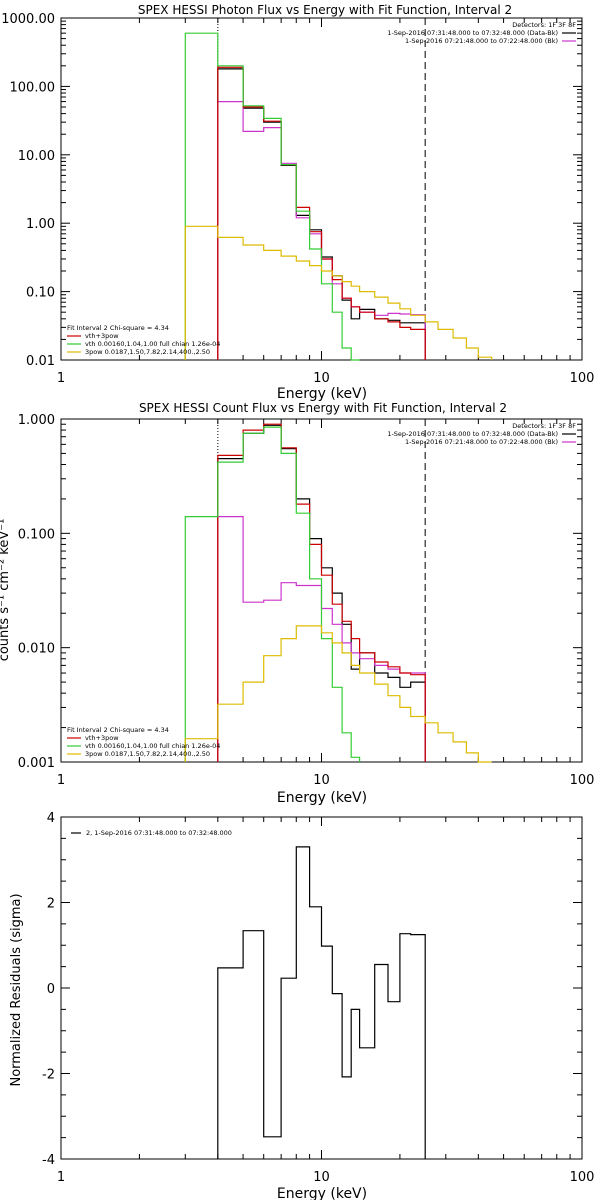 The width and height of the screenshot is (600, 1200). Describe the element at coordinates (33, 87) in the screenshot. I see `y-tick-label: 100.00` at that location.